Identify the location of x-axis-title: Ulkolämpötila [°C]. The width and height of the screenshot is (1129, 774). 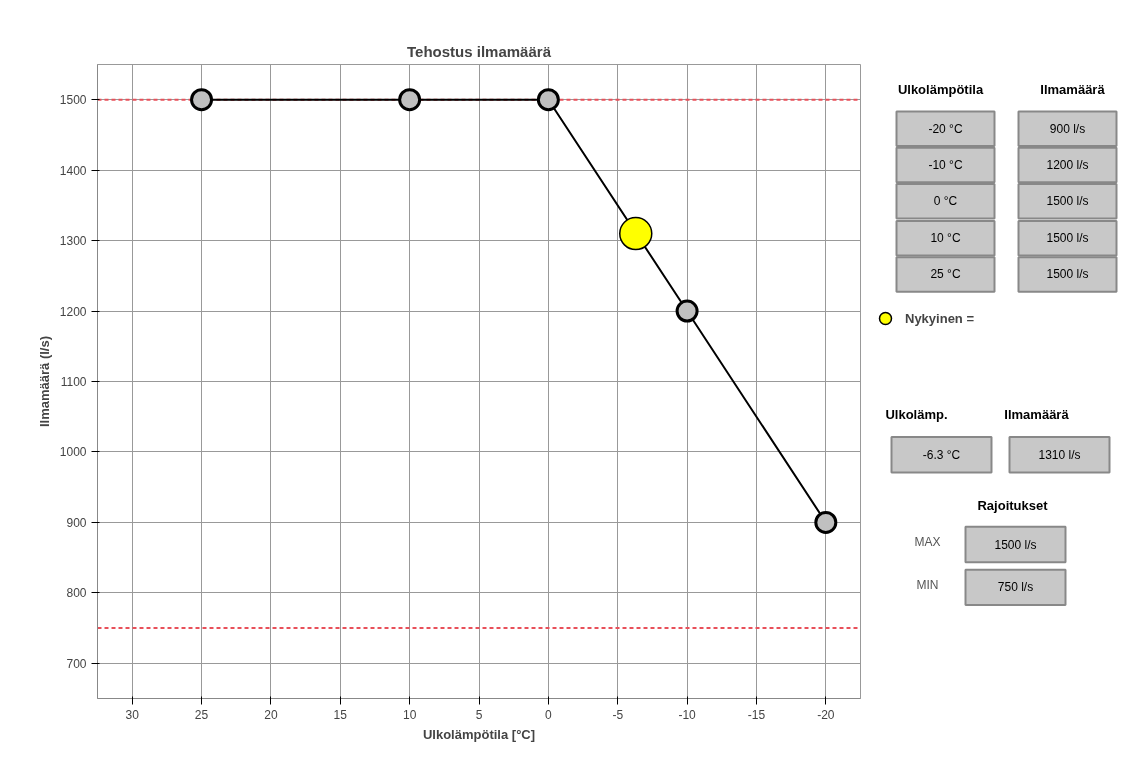
(479, 734).